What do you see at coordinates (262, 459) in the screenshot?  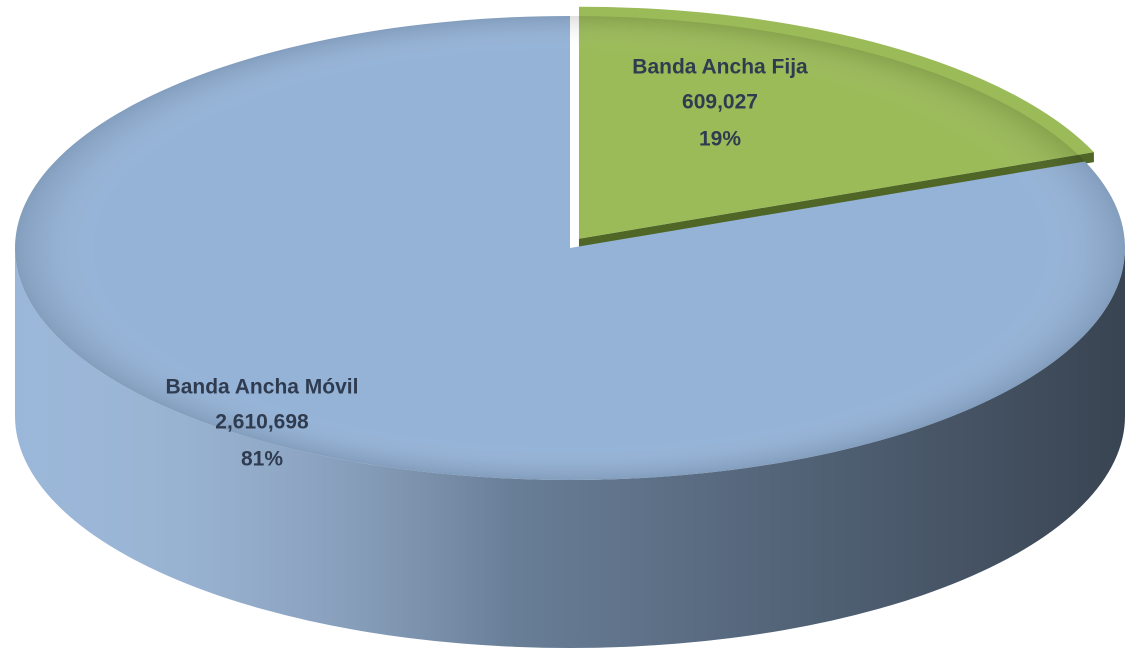 I see `percent-label: 81%` at bounding box center [262, 459].